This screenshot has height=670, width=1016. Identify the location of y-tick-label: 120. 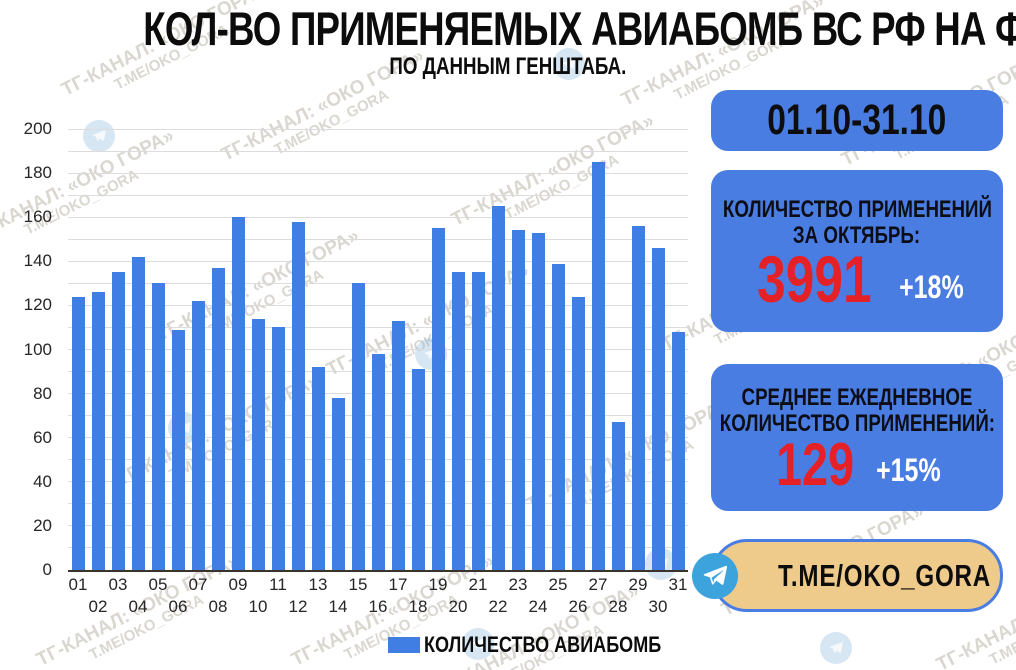
(37, 305).